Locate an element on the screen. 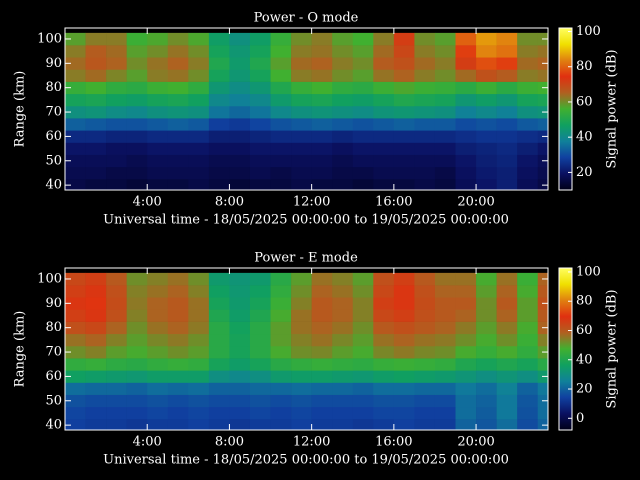  y-tick-label: 50 is located at coordinates (53, 160).